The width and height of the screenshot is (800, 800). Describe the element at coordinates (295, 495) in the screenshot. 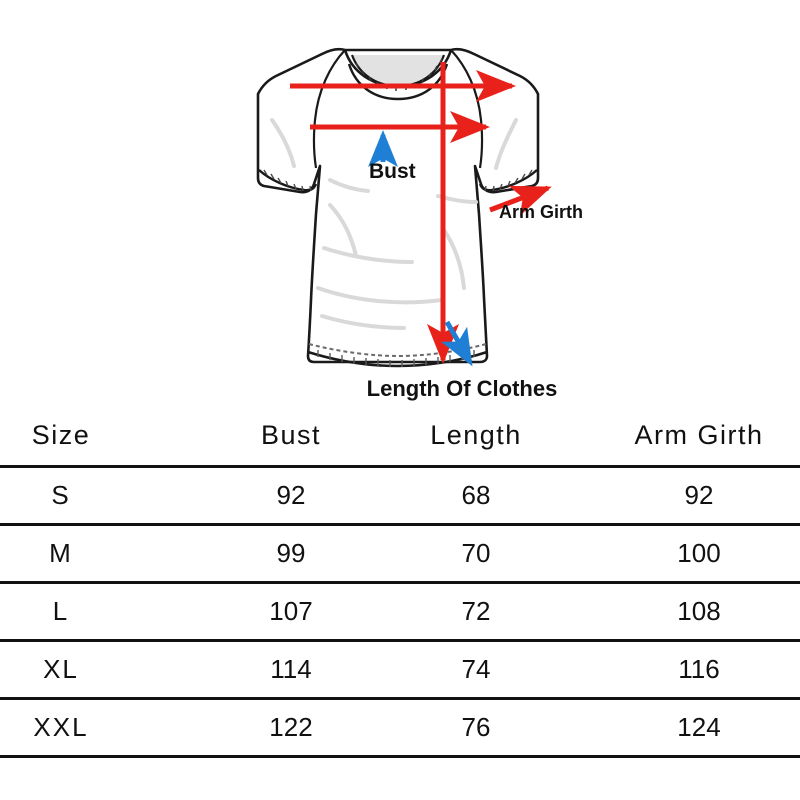

I see `cell-bust: 92` at that location.